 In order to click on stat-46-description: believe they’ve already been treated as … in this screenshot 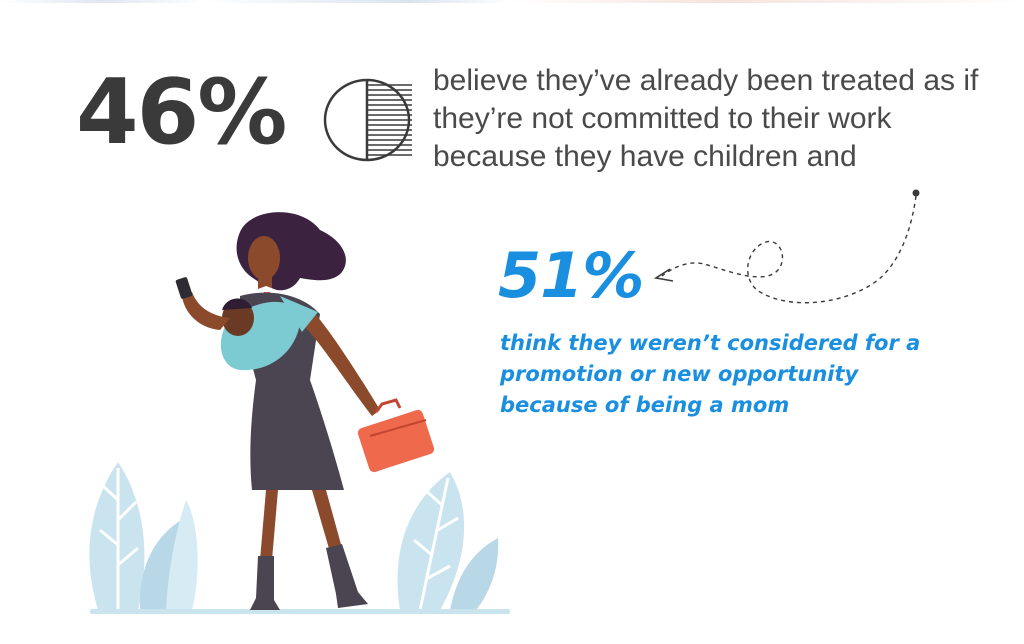, I will do `click(706, 118)`.